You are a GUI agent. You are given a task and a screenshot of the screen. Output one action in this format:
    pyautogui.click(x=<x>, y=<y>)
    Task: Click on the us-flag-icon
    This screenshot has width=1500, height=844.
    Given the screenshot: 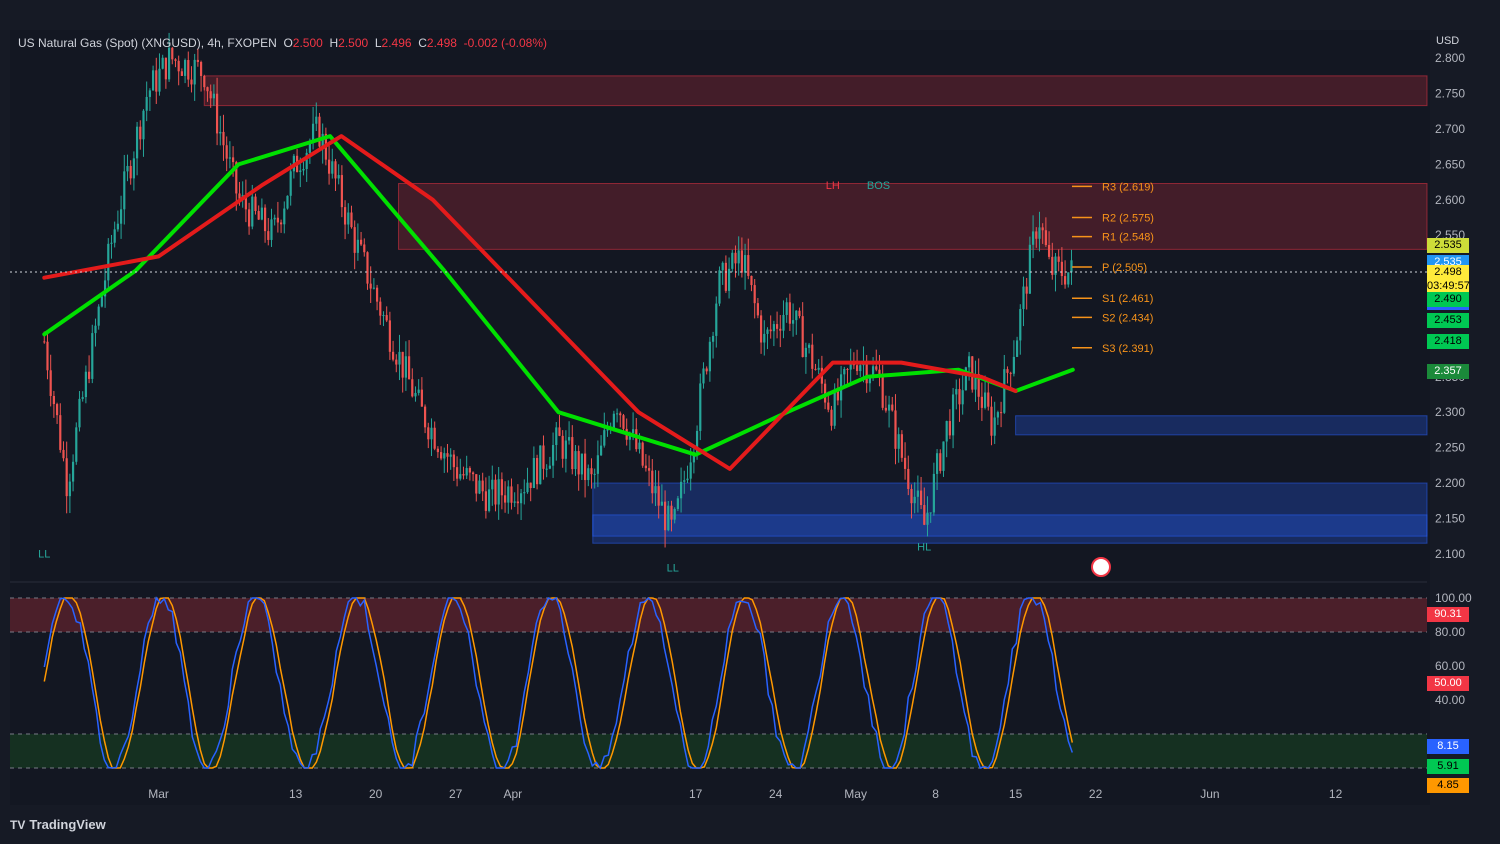 What is the action you would take?
    pyautogui.click(x=1101, y=567)
    